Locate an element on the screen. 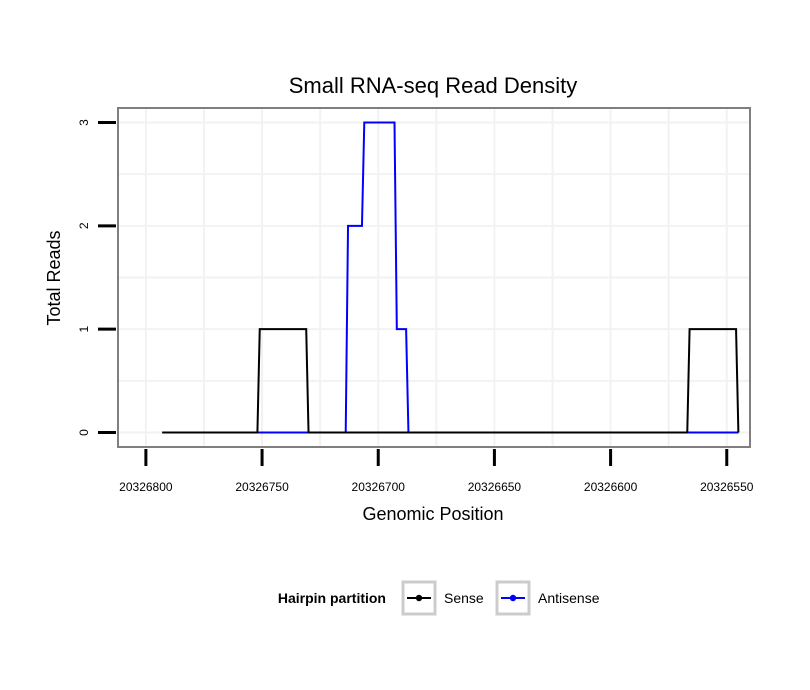  legend-label: Antisense is located at coordinates (569, 598).